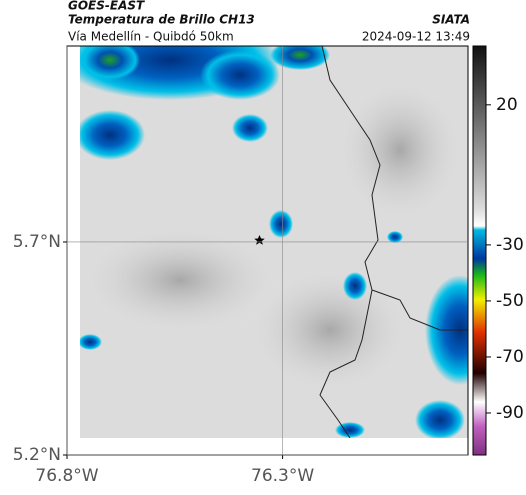 This screenshot has width=526, height=495. What do you see at coordinates (510, 413) in the screenshot?
I see `colorbar-label: -90` at bounding box center [510, 413].